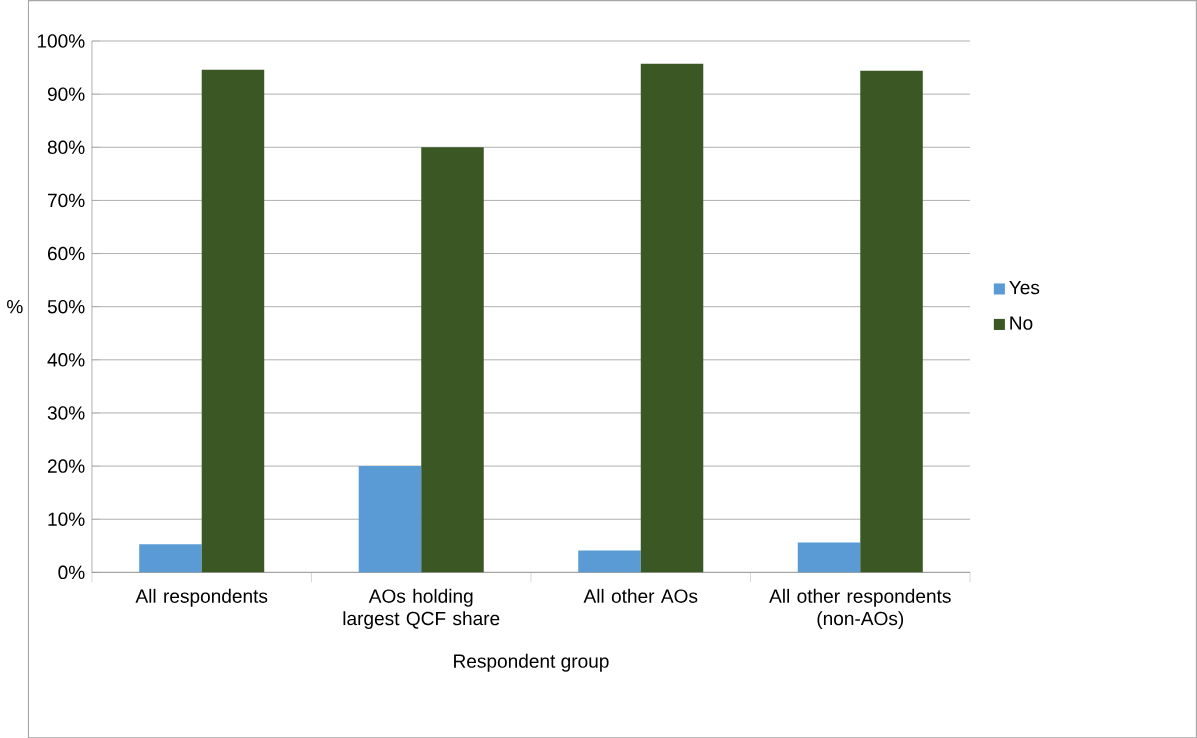 The height and width of the screenshot is (738, 1197). What do you see at coordinates (66, 253) in the screenshot?
I see `y-tick-label: 60%` at bounding box center [66, 253].